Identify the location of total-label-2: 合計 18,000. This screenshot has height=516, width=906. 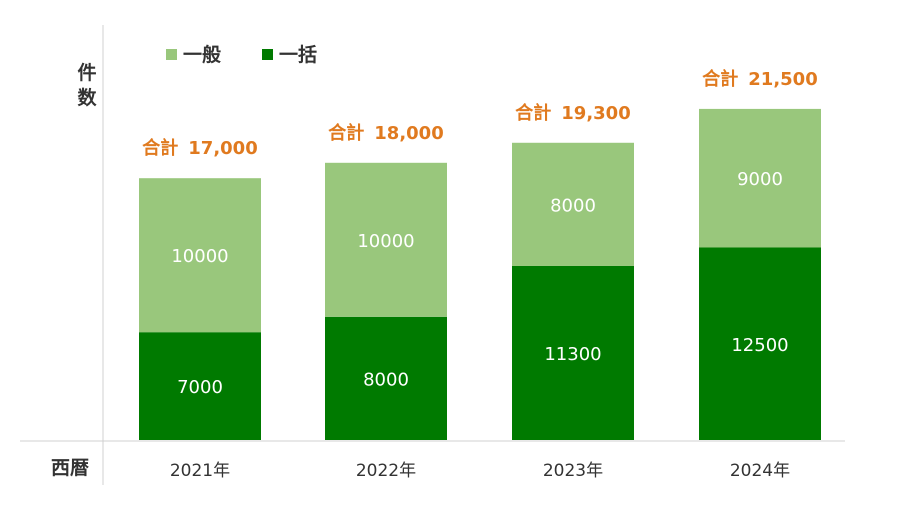
(385, 133).